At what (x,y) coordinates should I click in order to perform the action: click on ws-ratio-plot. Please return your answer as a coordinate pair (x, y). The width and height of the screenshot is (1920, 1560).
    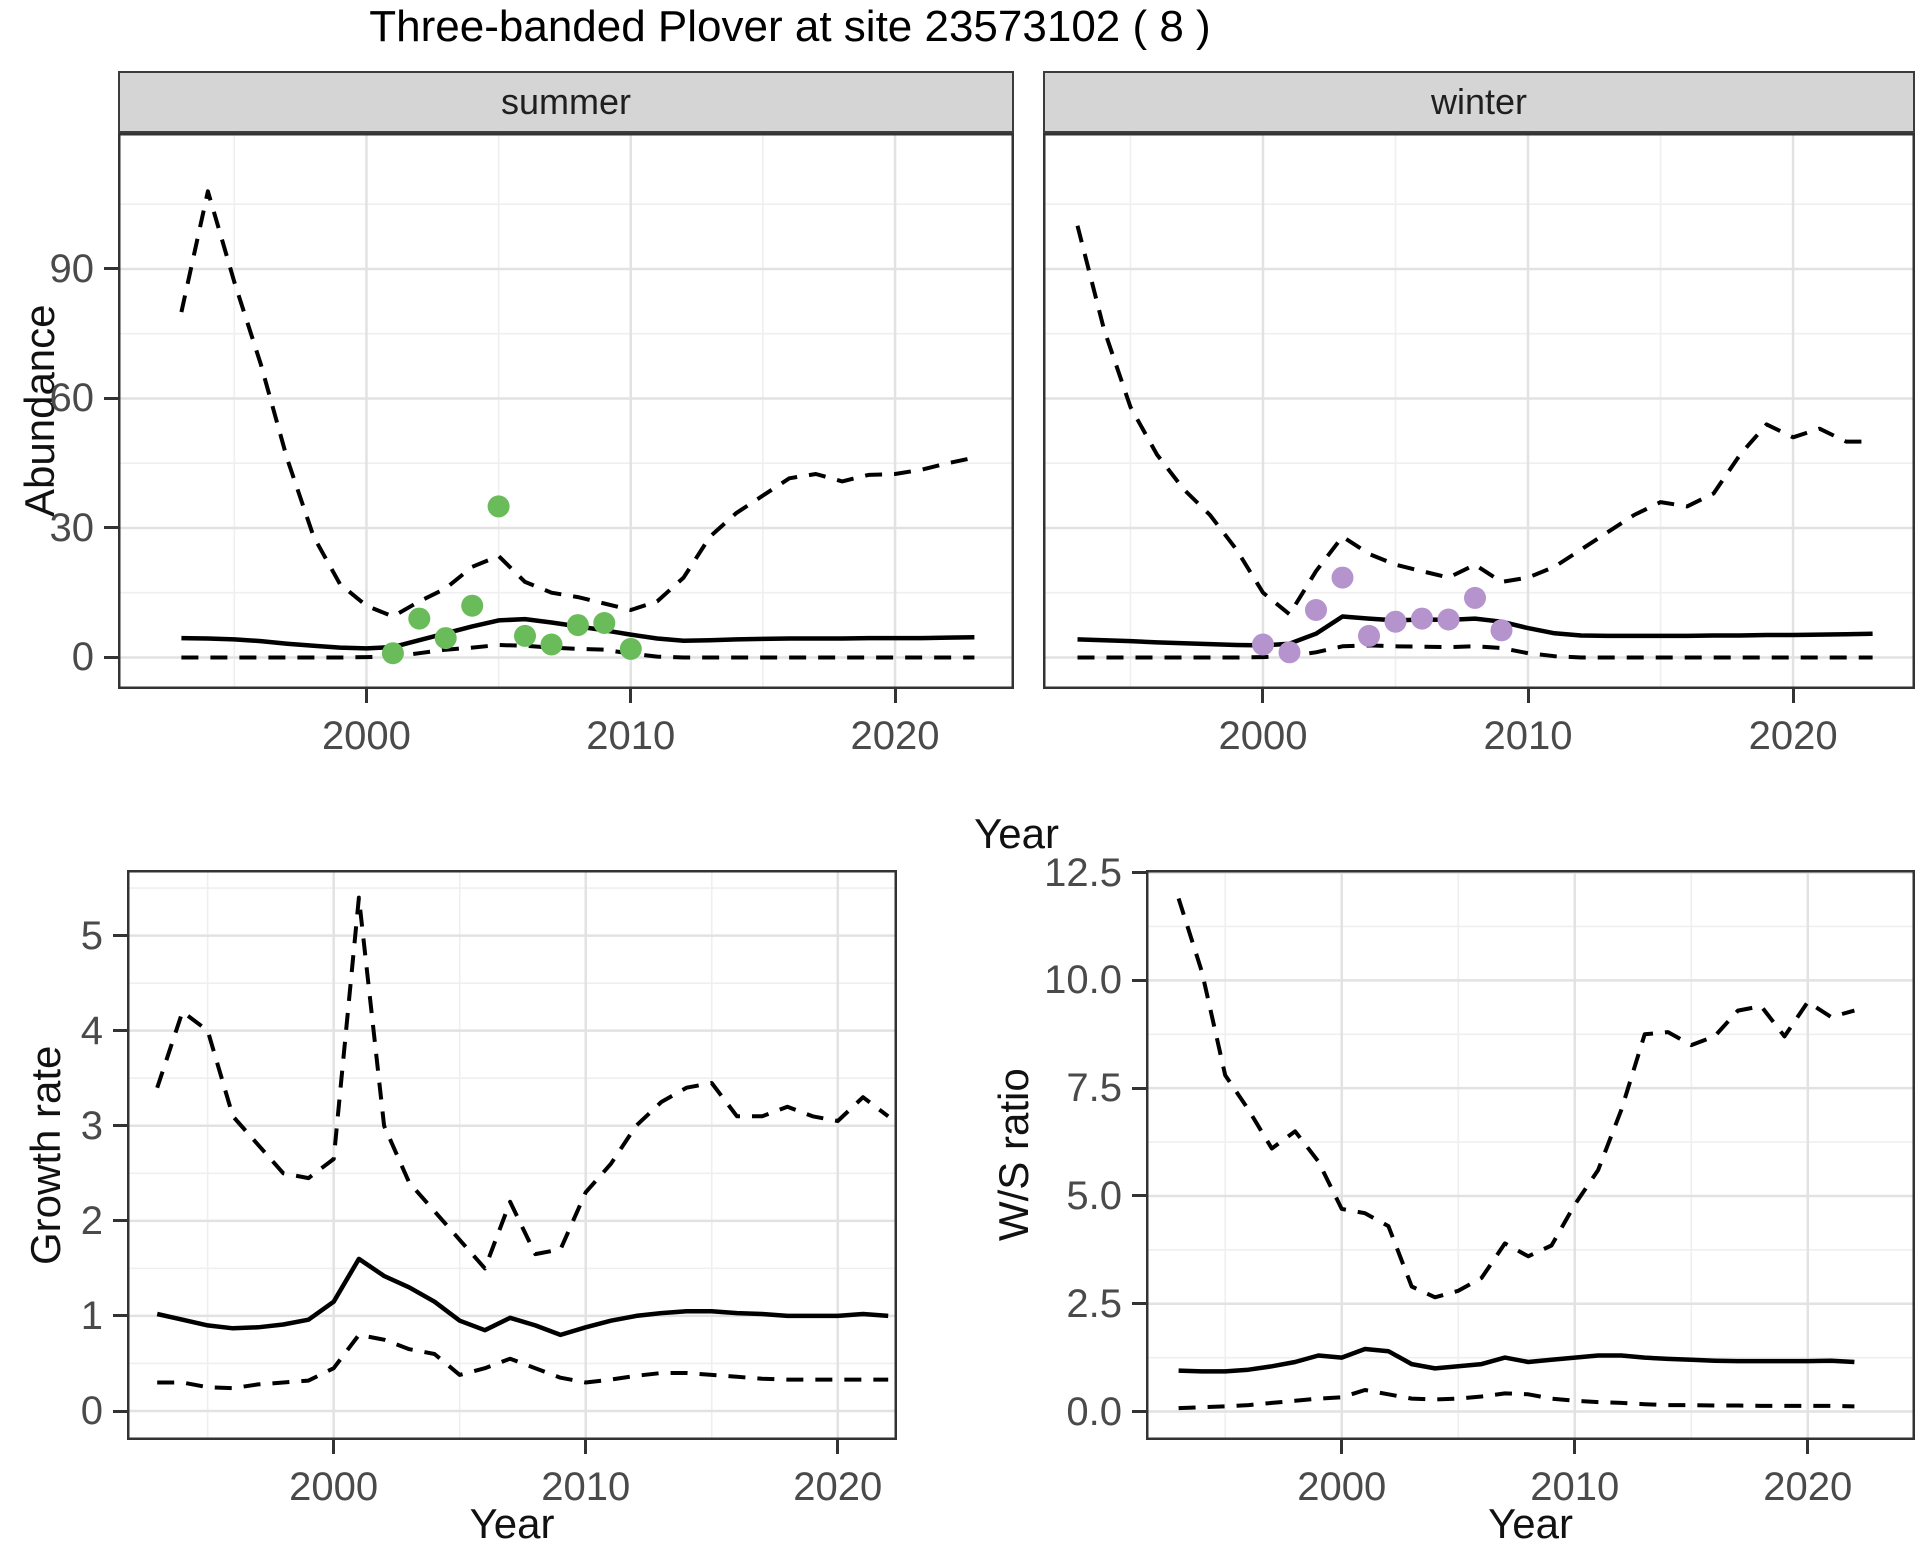
    Looking at the image, I should click on (1530, 1155).